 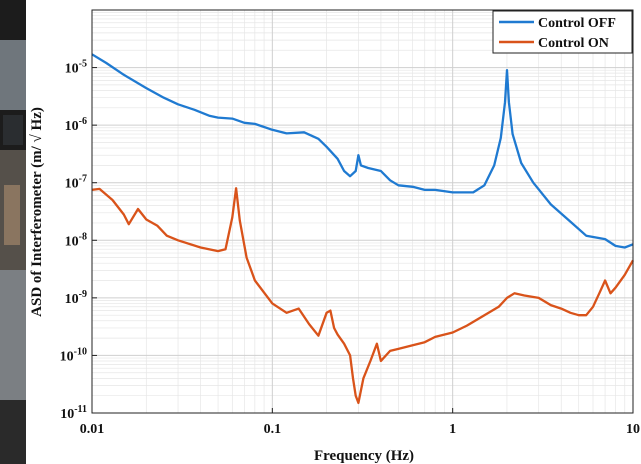 What do you see at coordinates (76, 125) in the screenshot?
I see `y-tick-label: 10⁻⁶` at bounding box center [76, 125].